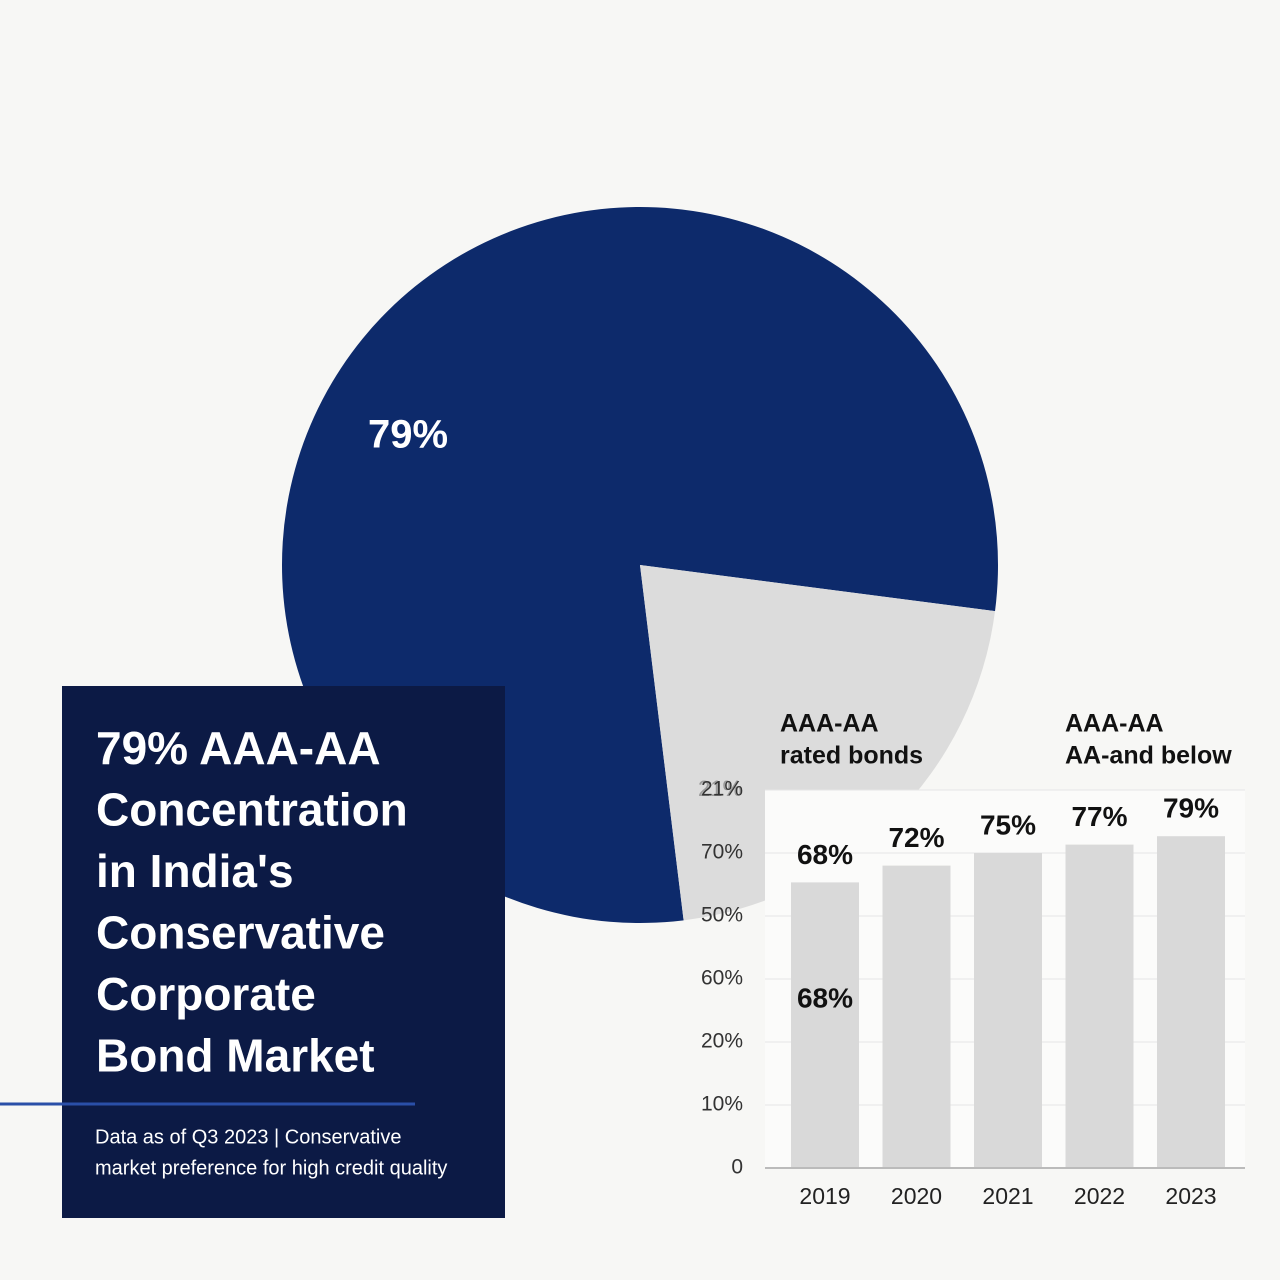  What do you see at coordinates (851, 756) in the screenshot?
I see `pie-annotation: rated bonds` at bounding box center [851, 756].